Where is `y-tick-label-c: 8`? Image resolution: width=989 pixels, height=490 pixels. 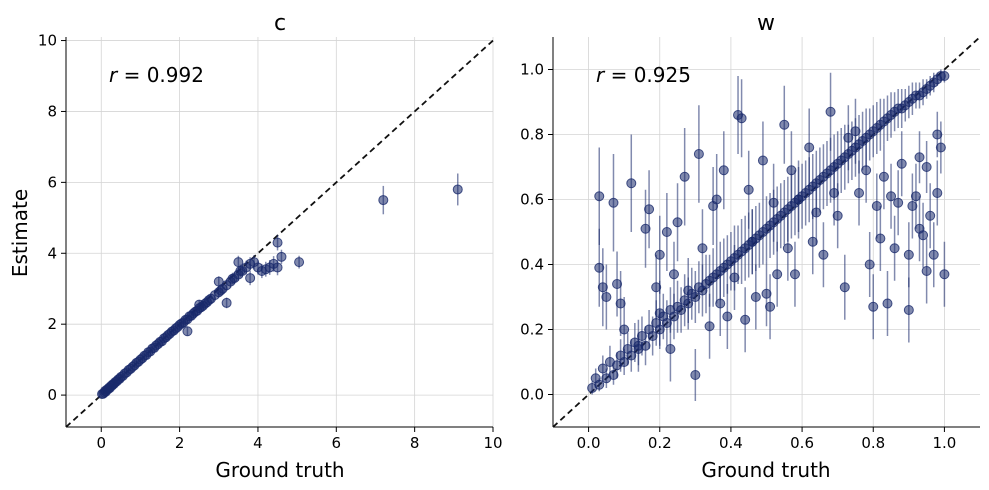 y-tick-label-c: 8 is located at coordinates (52, 111).